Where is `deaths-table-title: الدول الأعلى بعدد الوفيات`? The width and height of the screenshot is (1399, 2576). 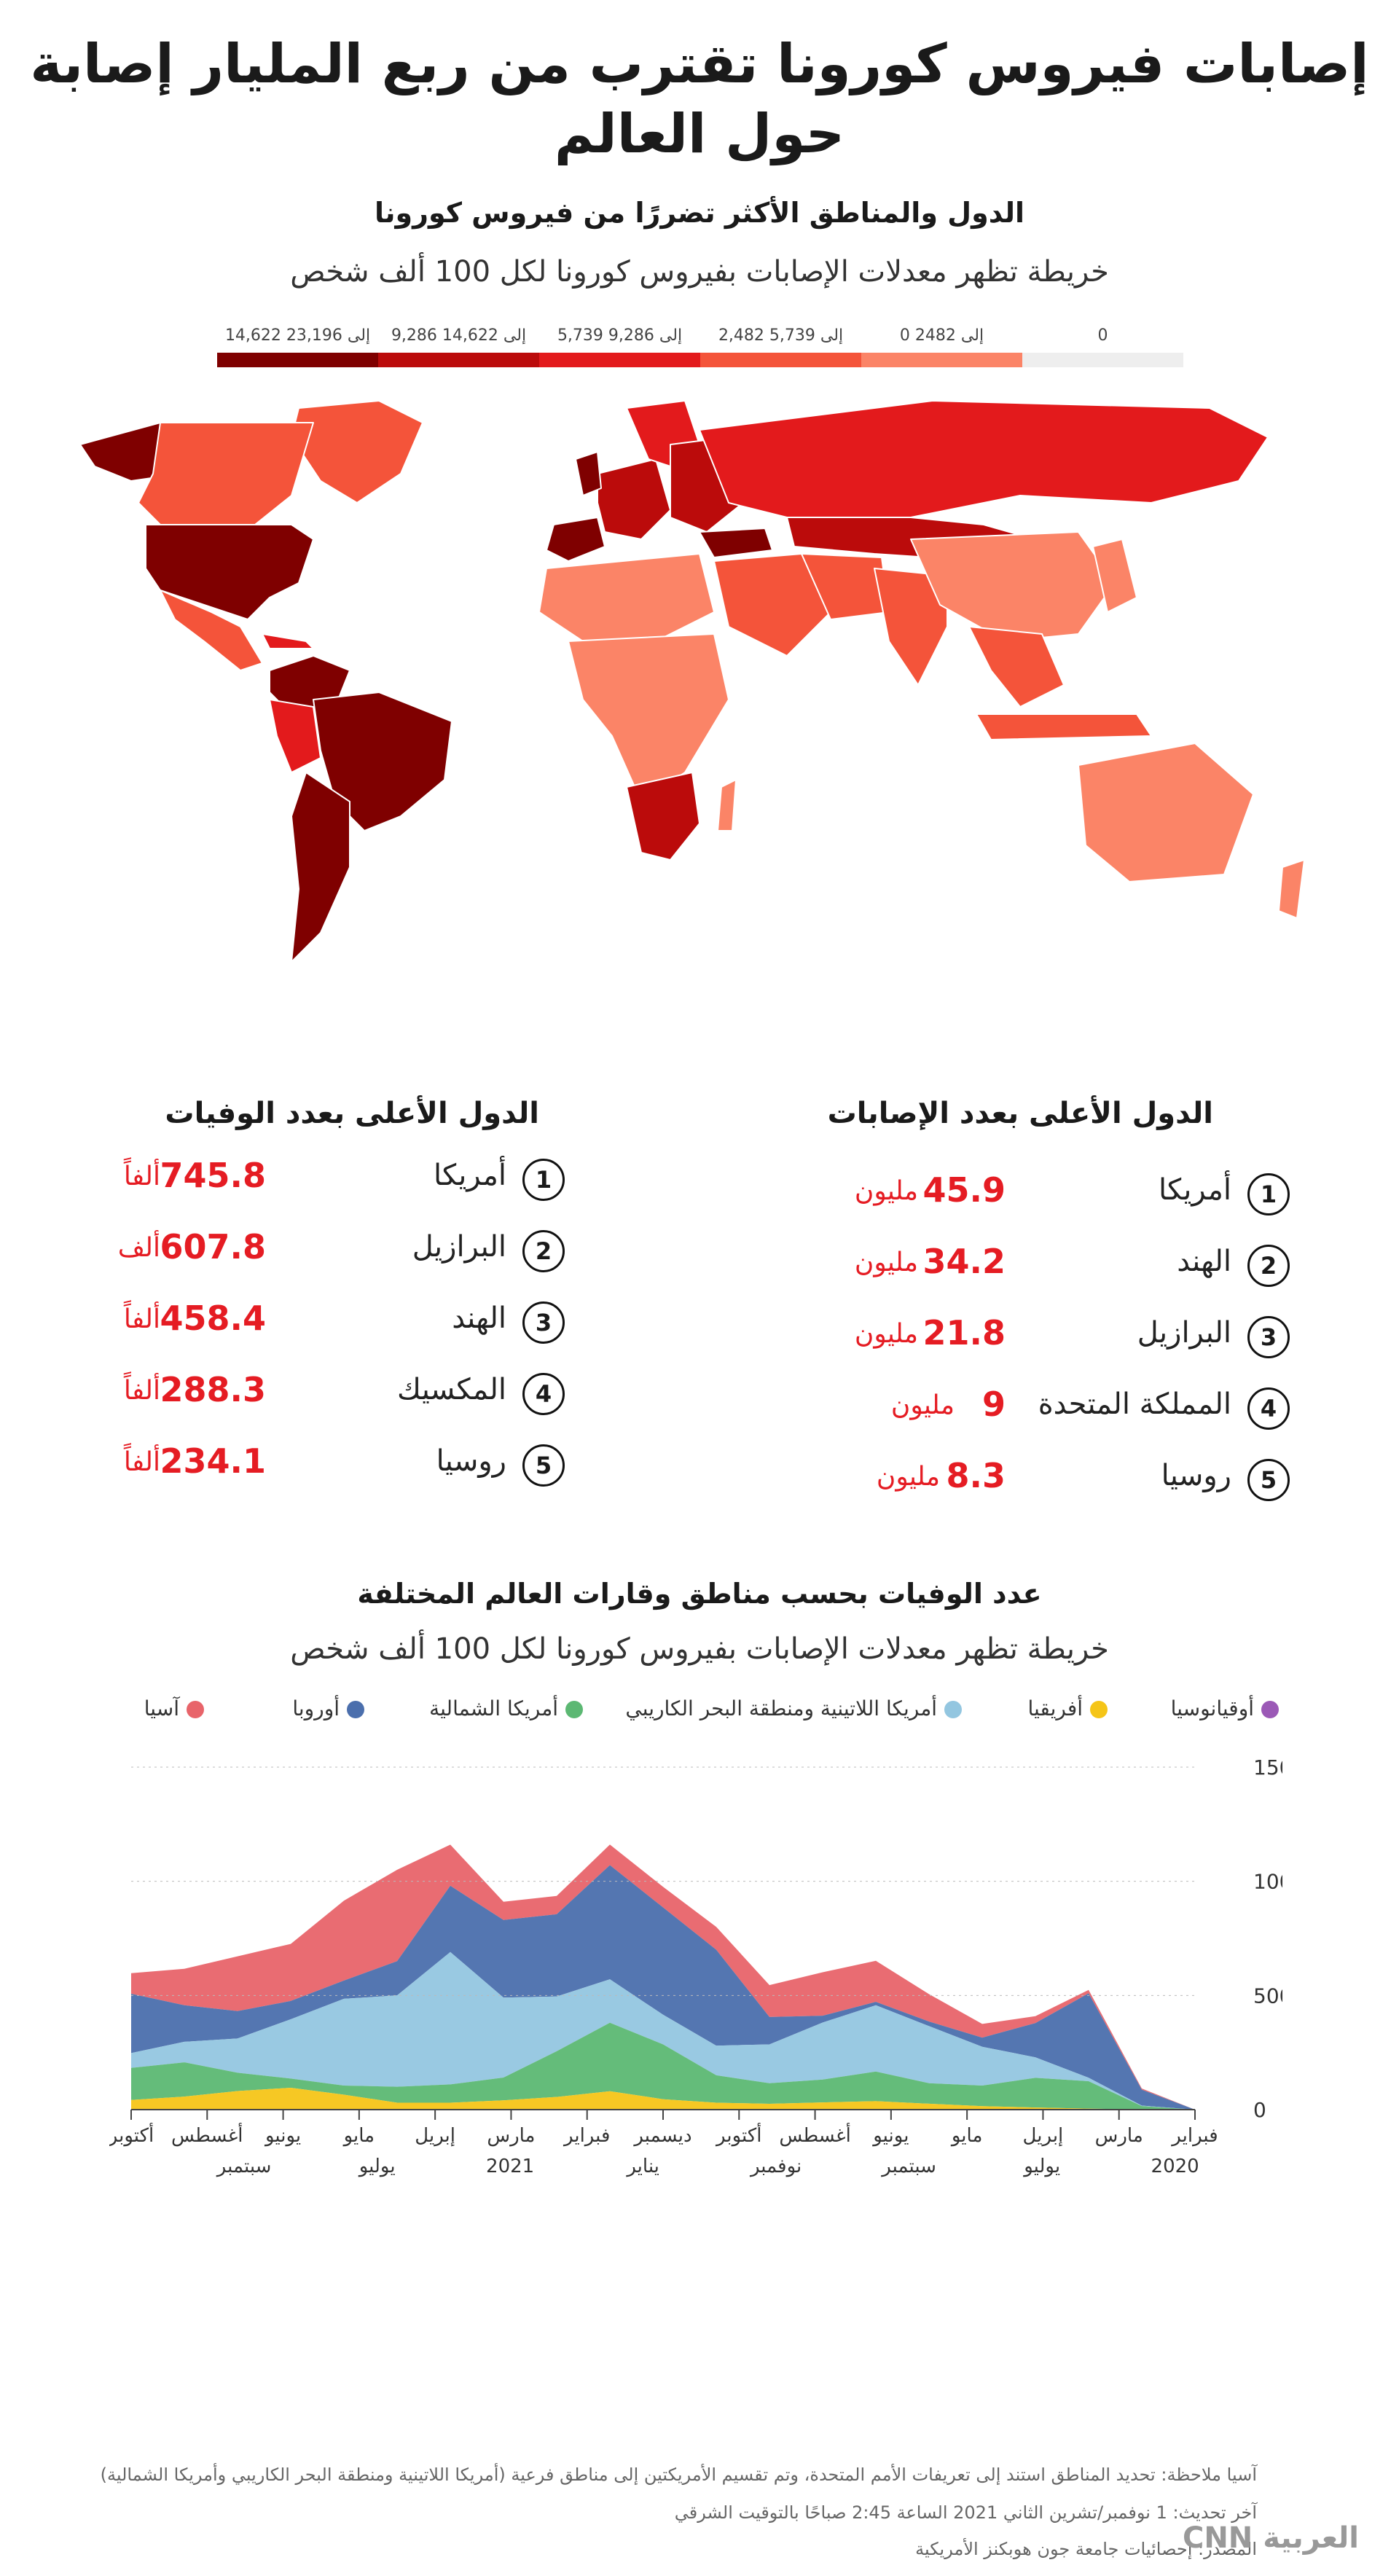 deaths-table-title: الدول الأعلى بعدد الوفيات is located at coordinates (352, 1113).